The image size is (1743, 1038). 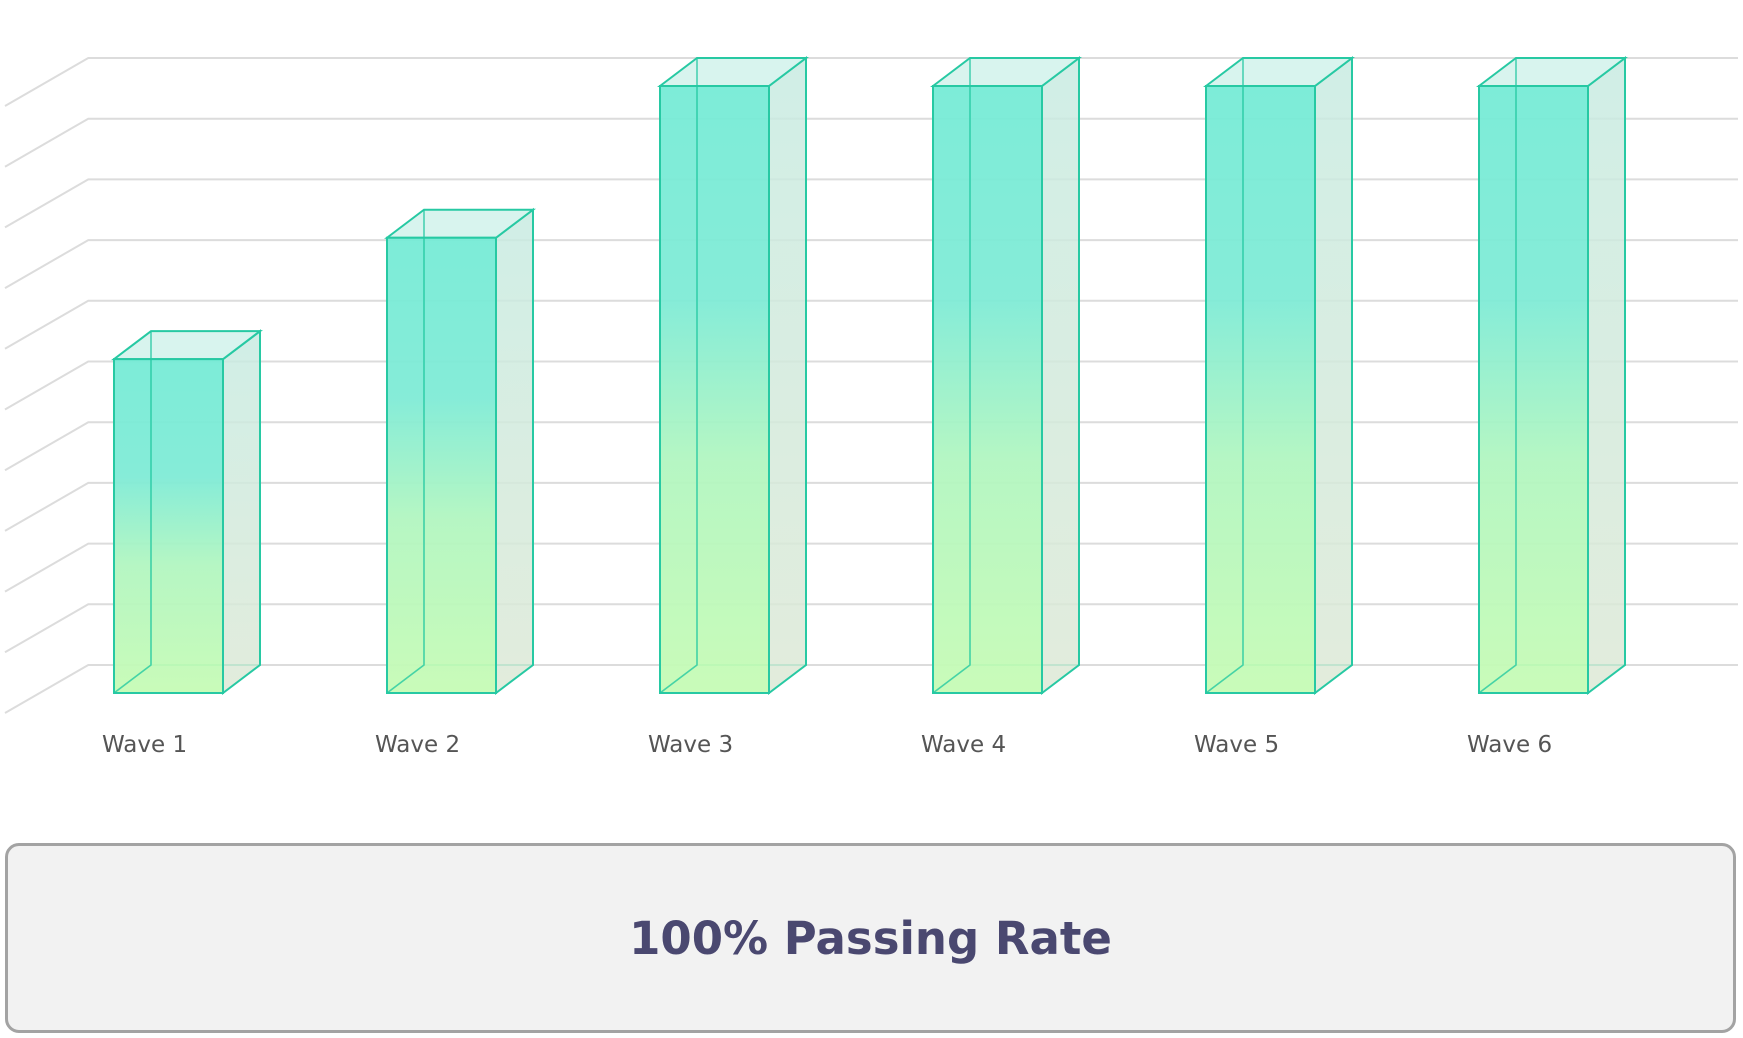 What do you see at coordinates (963, 745) in the screenshot?
I see `category-label: Wave 4` at bounding box center [963, 745].